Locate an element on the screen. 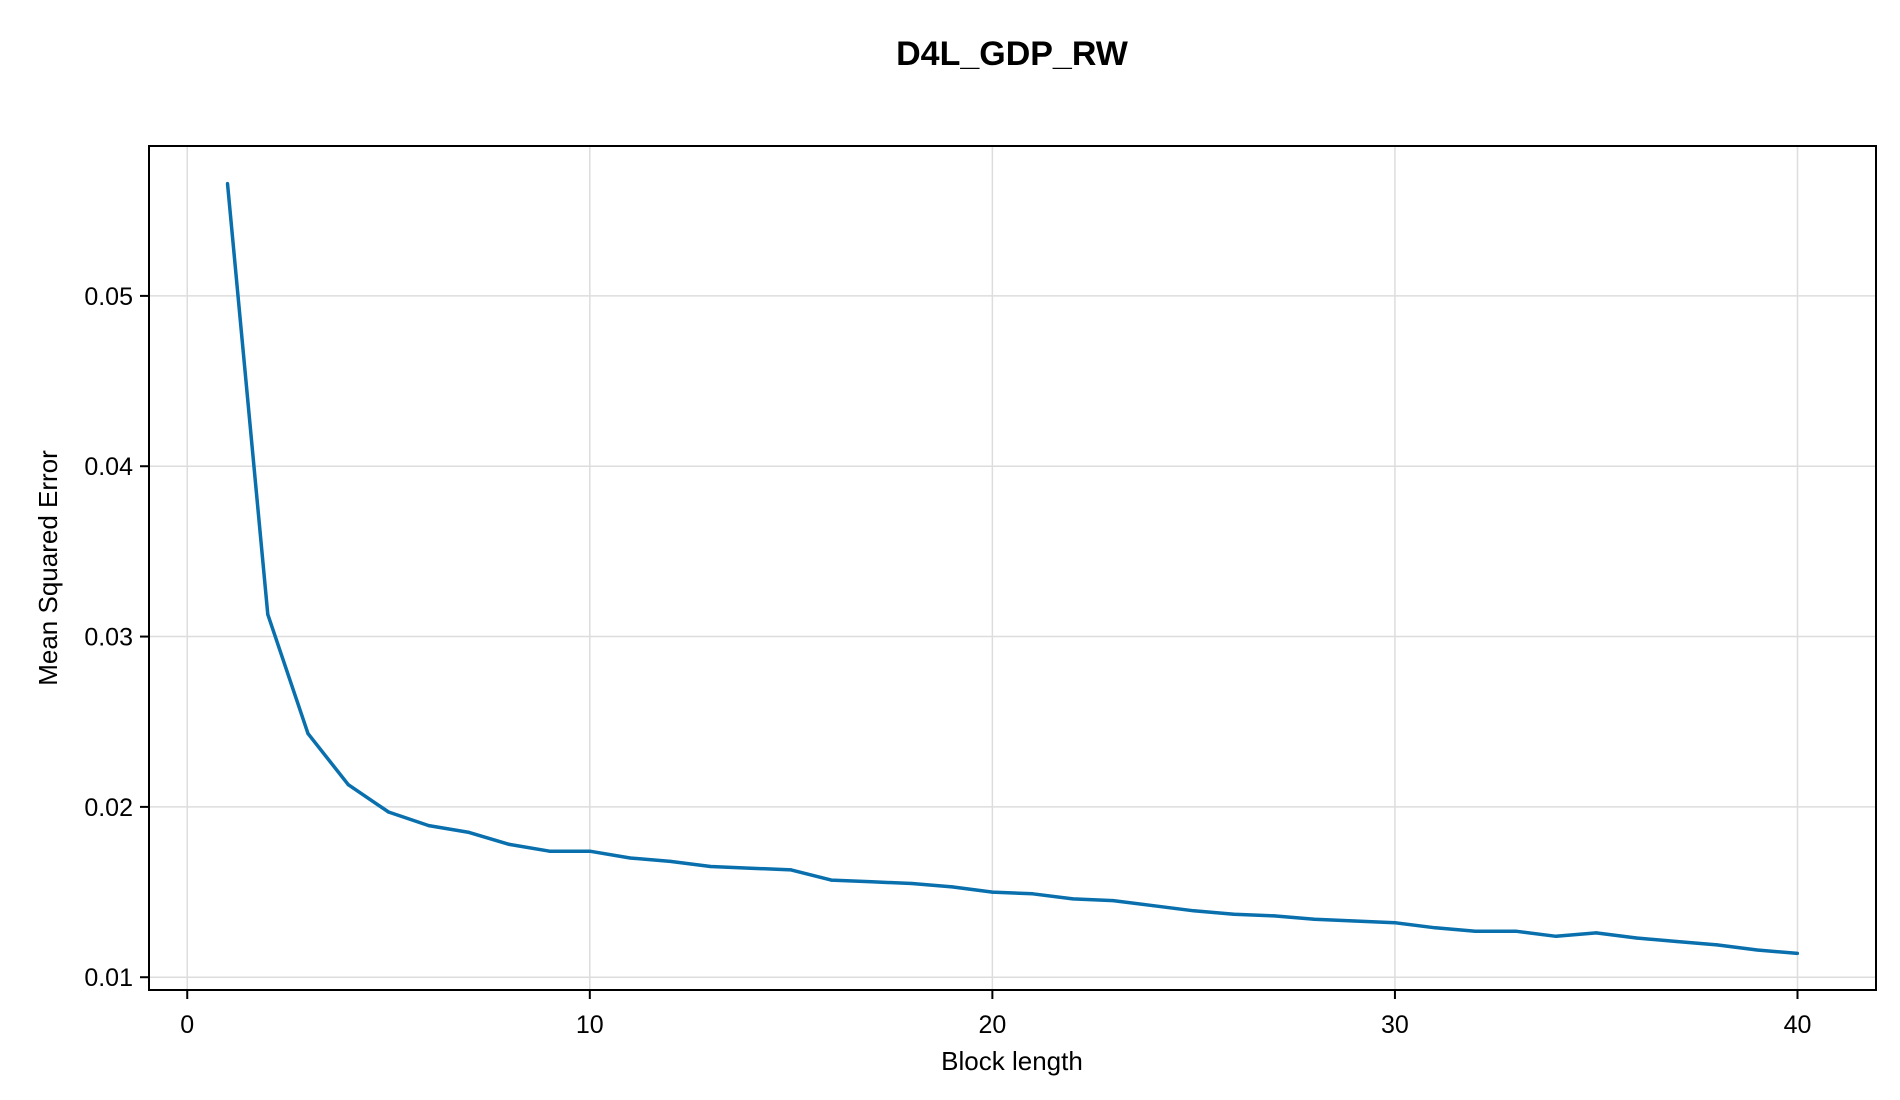 The width and height of the screenshot is (1900, 1100). x-axis-label: Block length is located at coordinates (1012, 1061).